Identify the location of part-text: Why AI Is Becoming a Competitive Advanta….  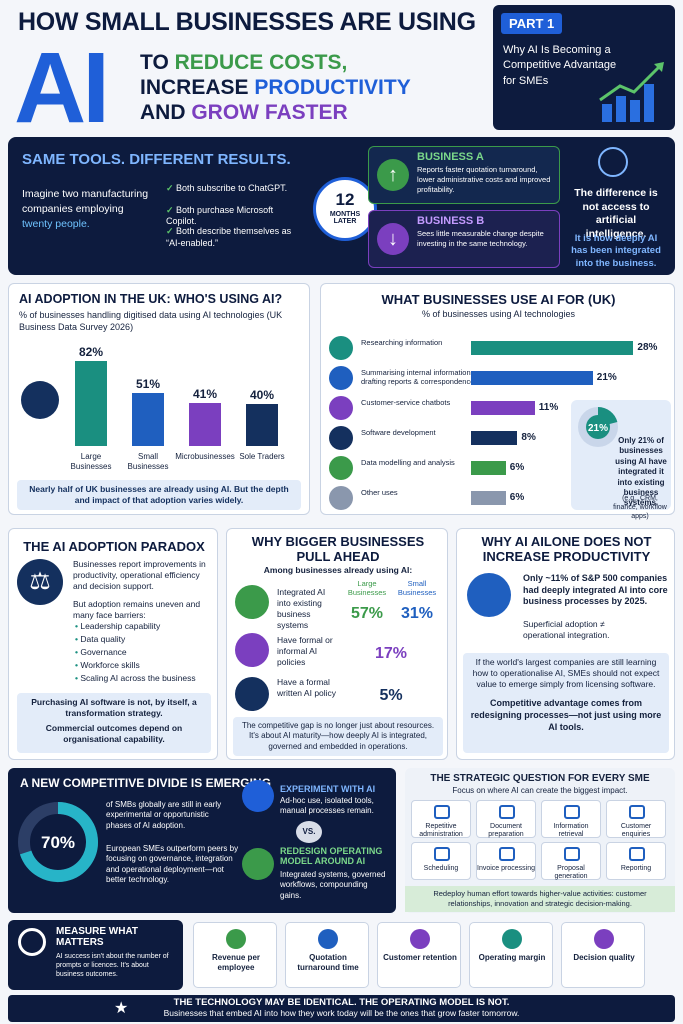
(560, 65).